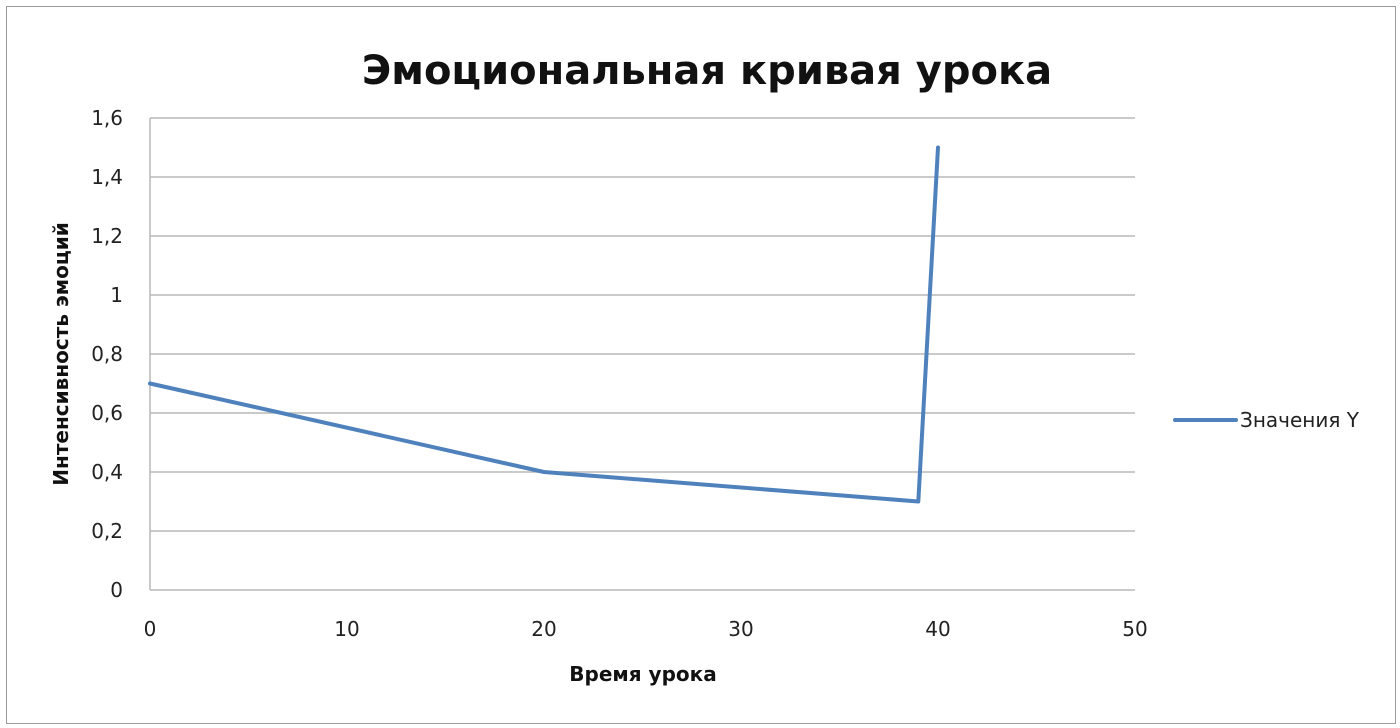 The width and height of the screenshot is (1400, 728). What do you see at coordinates (346, 629) in the screenshot?
I see `x-tick-label: 10` at bounding box center [346, 629].